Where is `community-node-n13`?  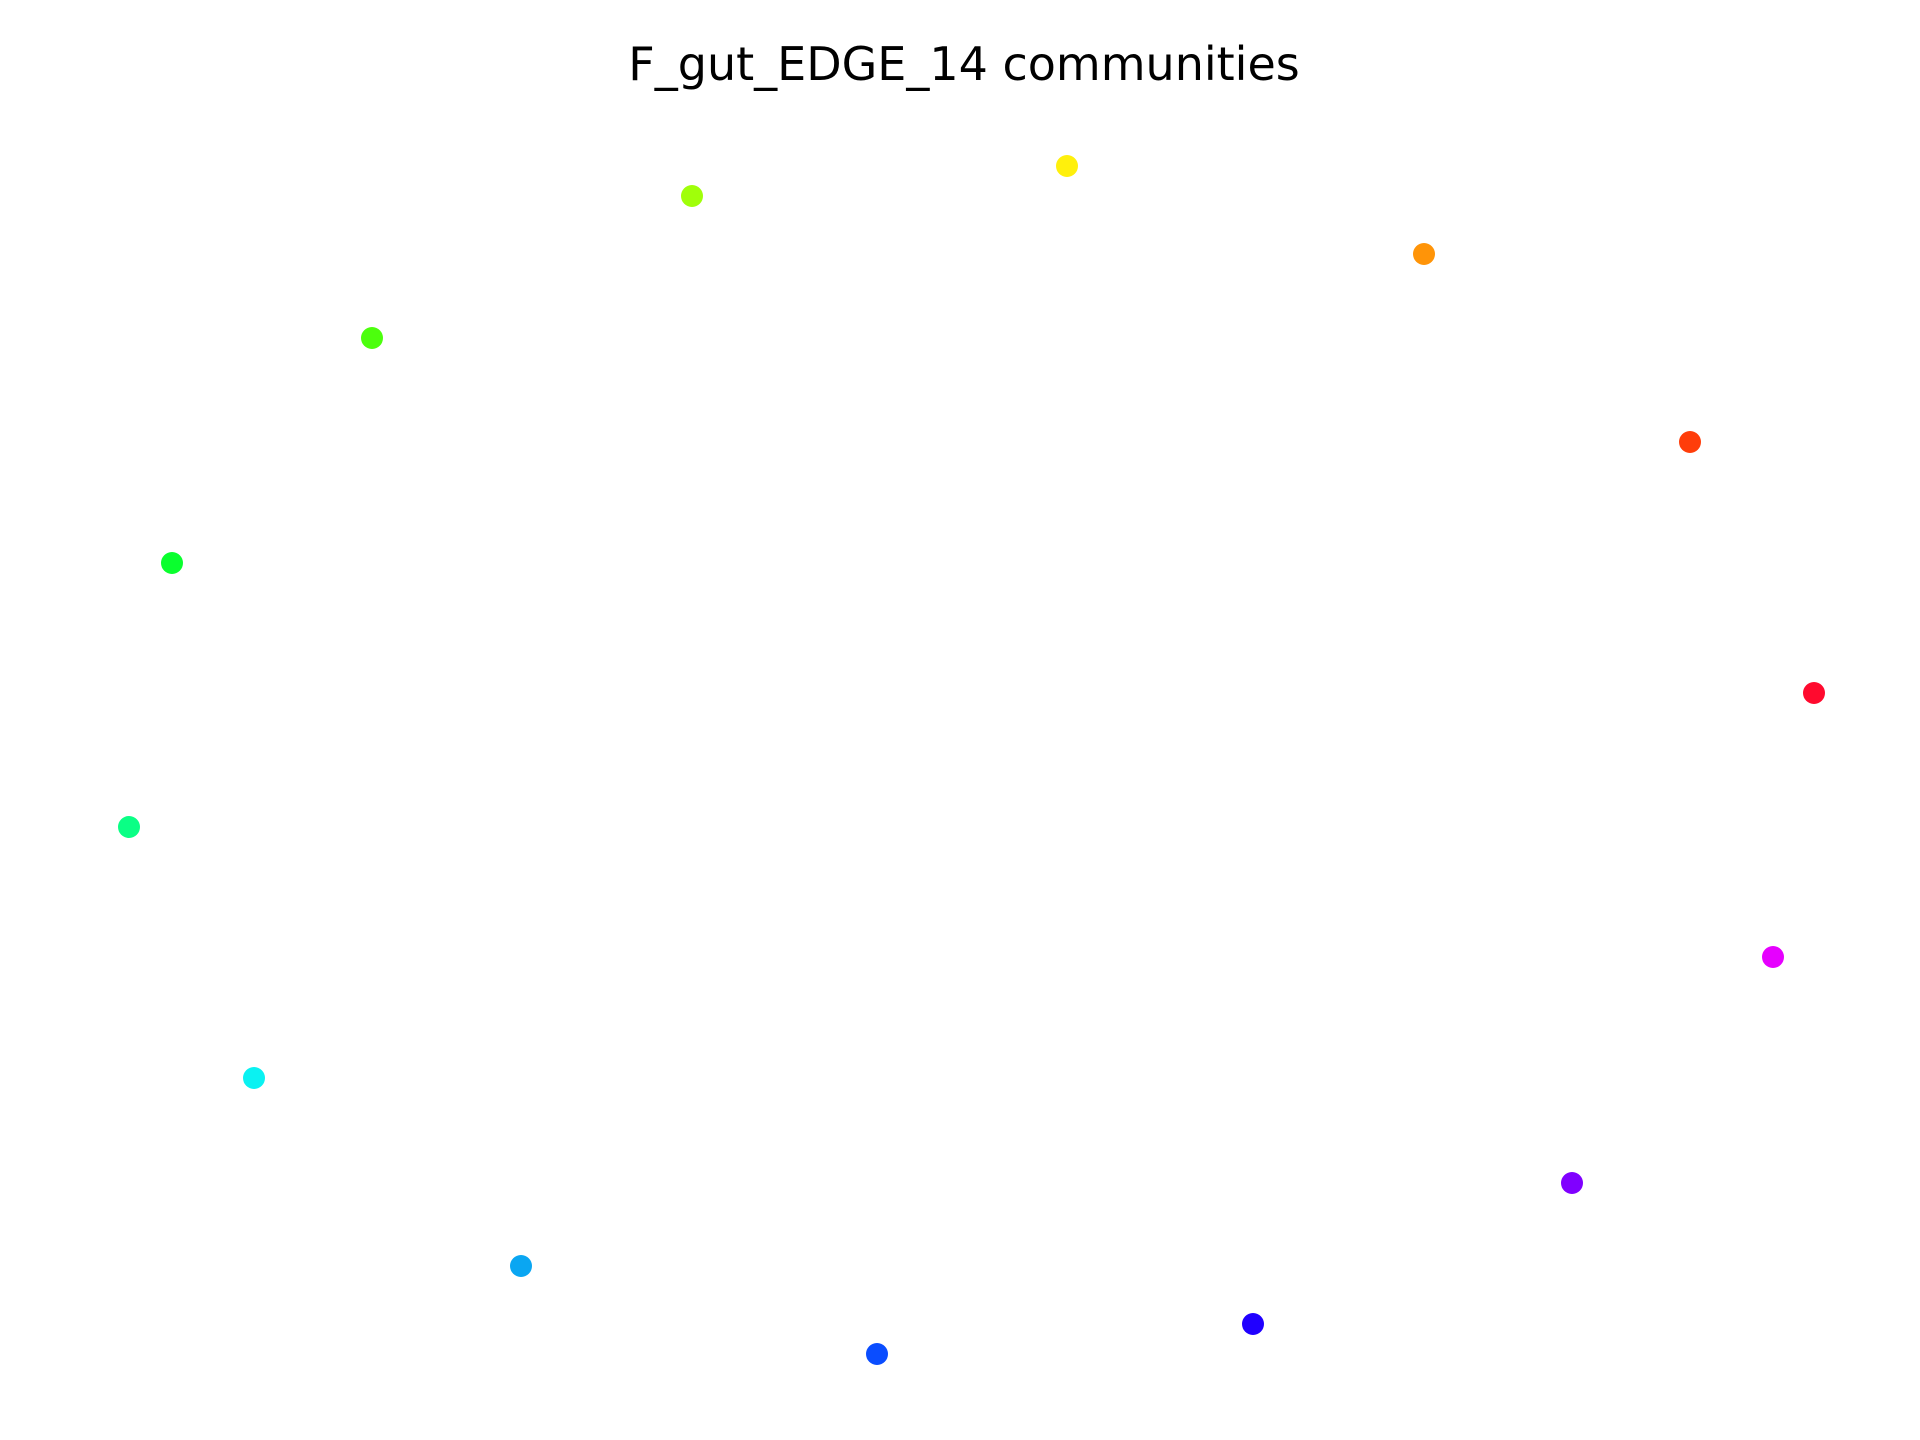
community-node-n13 is located at coordinates (1572, 1183).